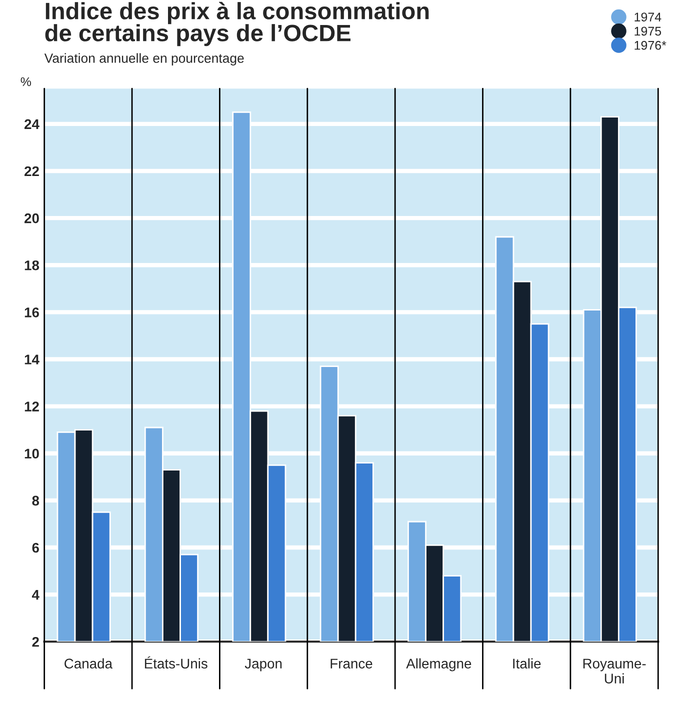 The height and width of the screenshot is (709, 682). What do you see at coordinates (35, 547) in the screenshot?
I see `y-tick-label: 6` at bounding box center [35, 547].